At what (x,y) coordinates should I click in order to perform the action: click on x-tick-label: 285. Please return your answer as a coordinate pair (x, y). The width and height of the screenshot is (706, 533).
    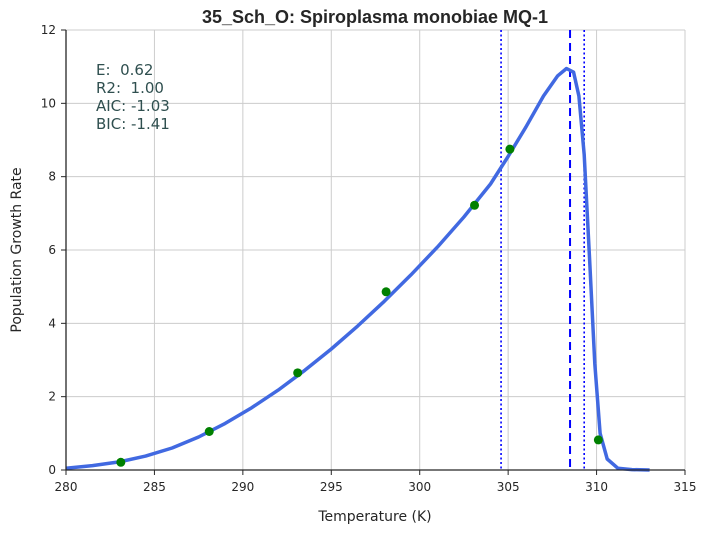
    Looking at the image, I should click on (154, 487).